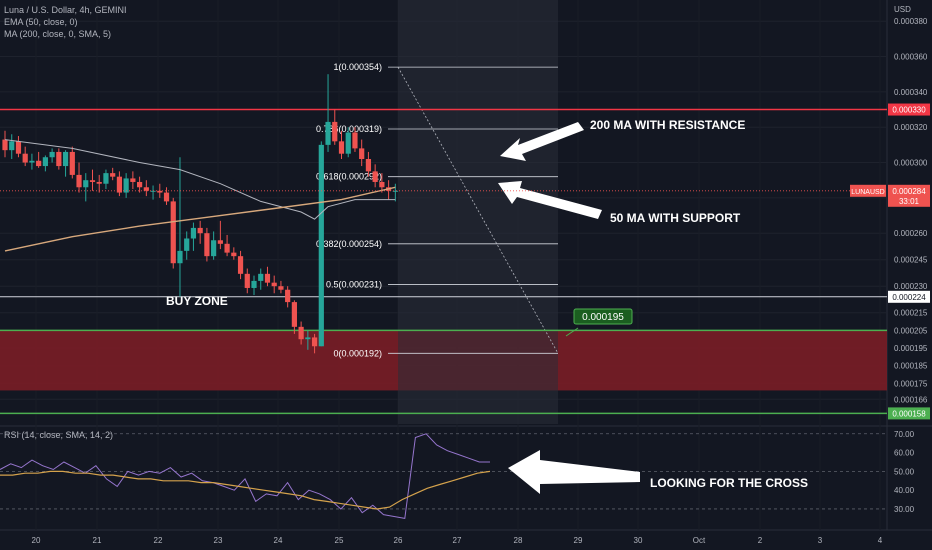 The width and height of the screenshot is (932, 550). I want to click on x-tick-label: 4, so click(880, 540).